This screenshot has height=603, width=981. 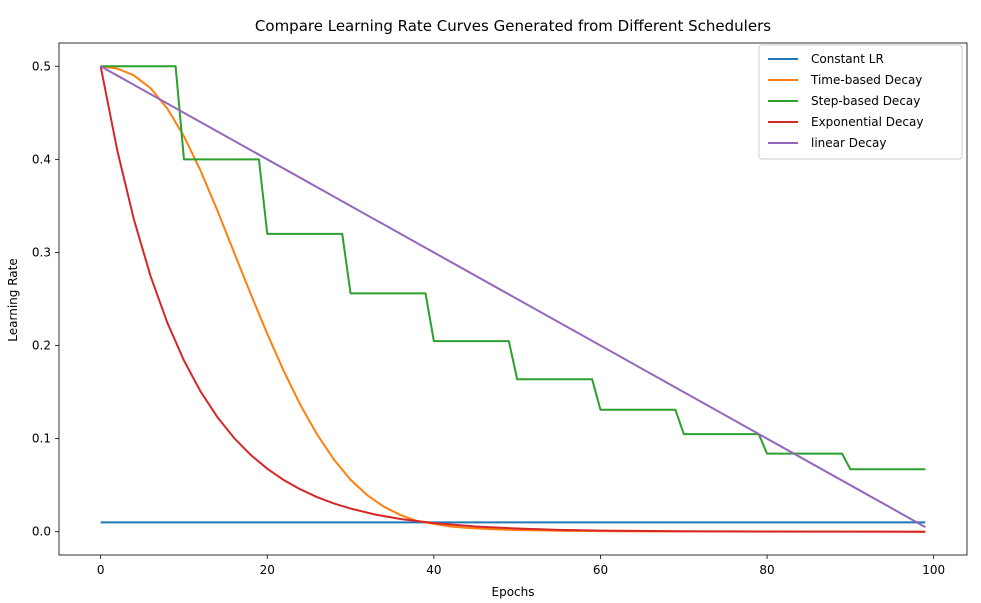 I want to click on x-tick-label: 40, so click(x=433, y=570).